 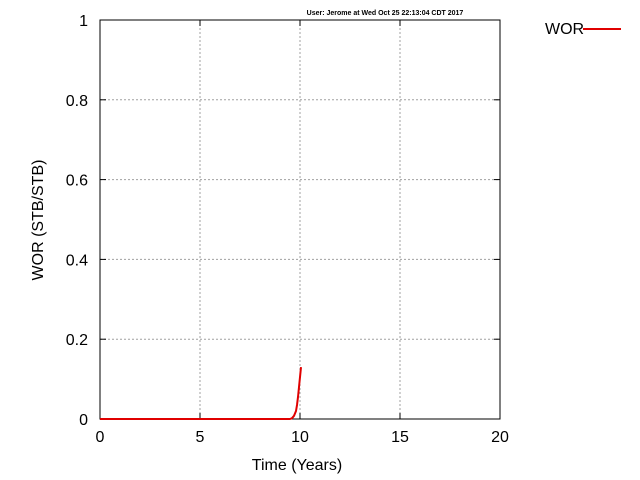 I want to click on y-tick-label: 0.4, so click(x=77, y=260).